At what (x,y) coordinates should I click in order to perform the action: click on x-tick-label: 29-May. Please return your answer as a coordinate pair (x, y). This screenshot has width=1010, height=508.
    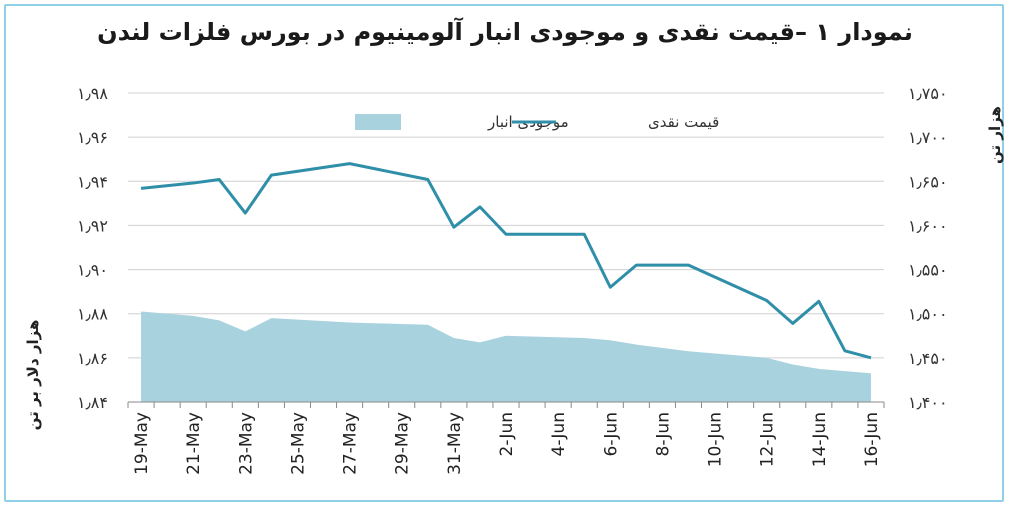
    Looking at the image, I should click on (403, 443).